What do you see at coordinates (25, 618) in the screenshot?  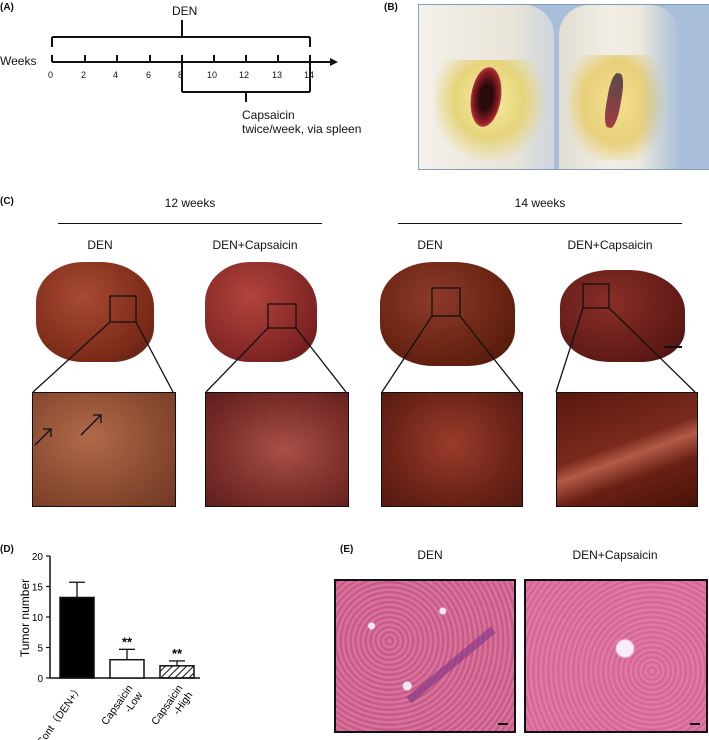 I see `y-axis-title: Tumor number` at bounding box center [25, 618].